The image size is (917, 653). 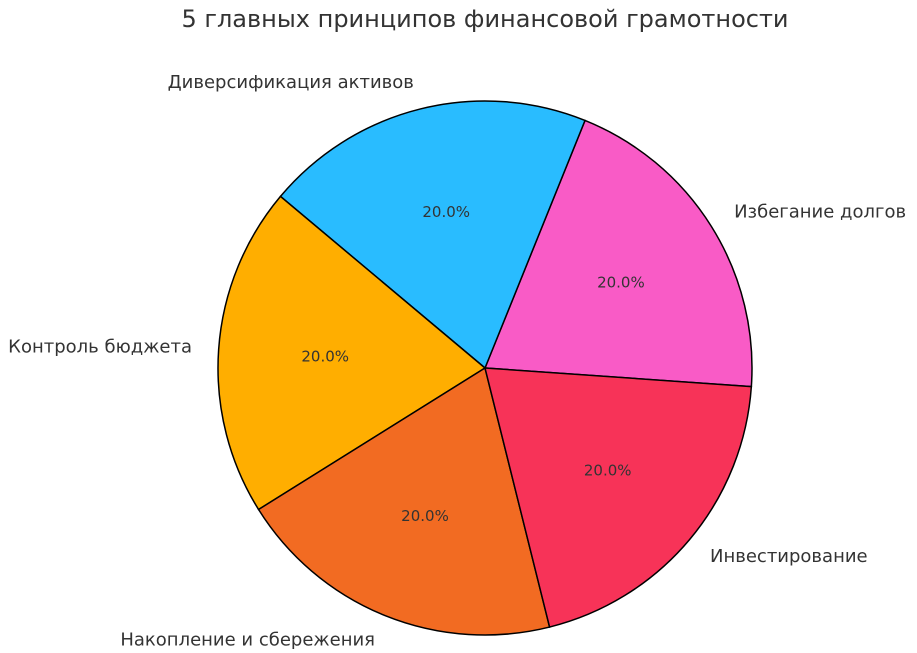 What do you see at coordinates (789, 556) in the screenshot?
I see `pie-category-label: Инвестирование` at bounding box center [789, 556].